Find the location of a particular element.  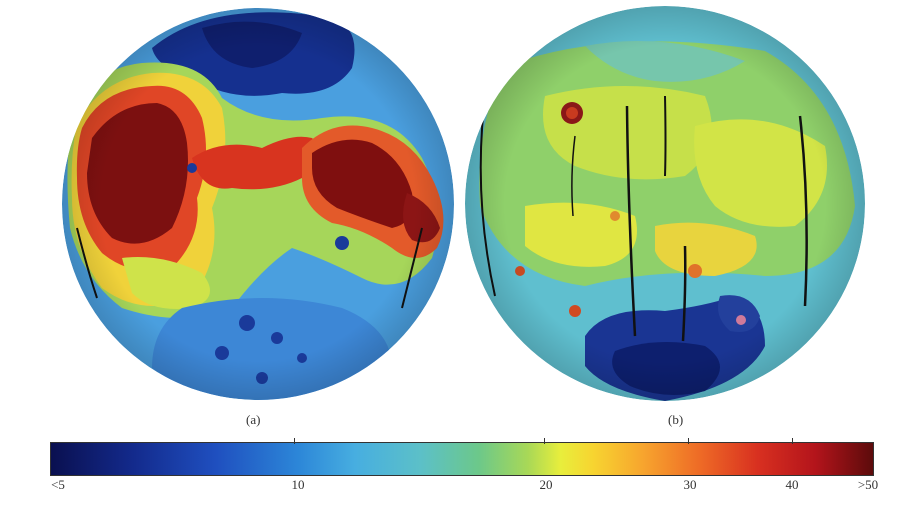

colorbar-tick-min: <5 is located at coordinates (58, 484).